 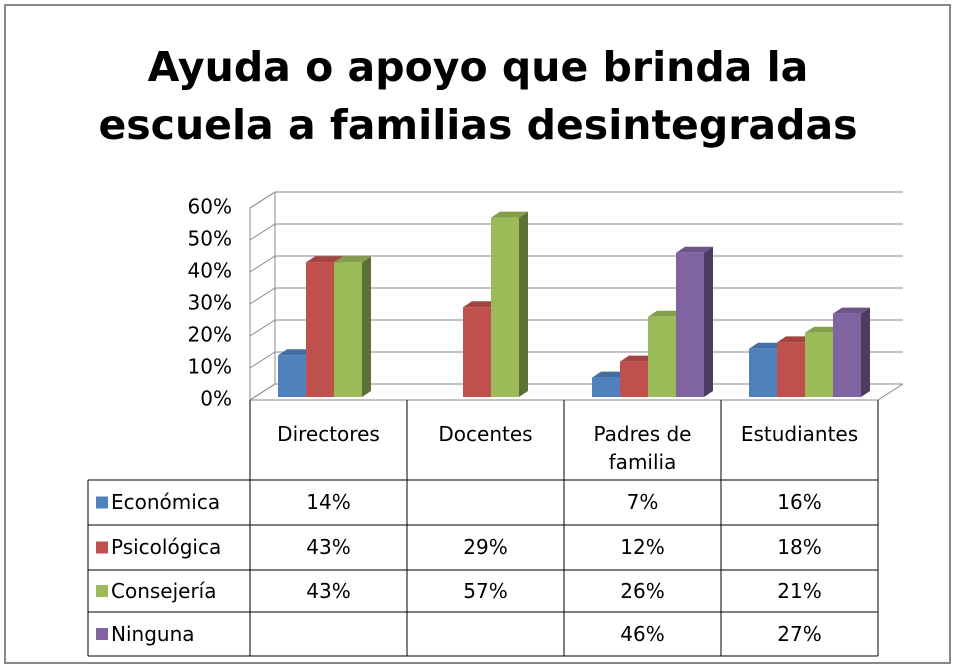 I want to click on legend-label: Psicológica, so click(x=166, y=547).